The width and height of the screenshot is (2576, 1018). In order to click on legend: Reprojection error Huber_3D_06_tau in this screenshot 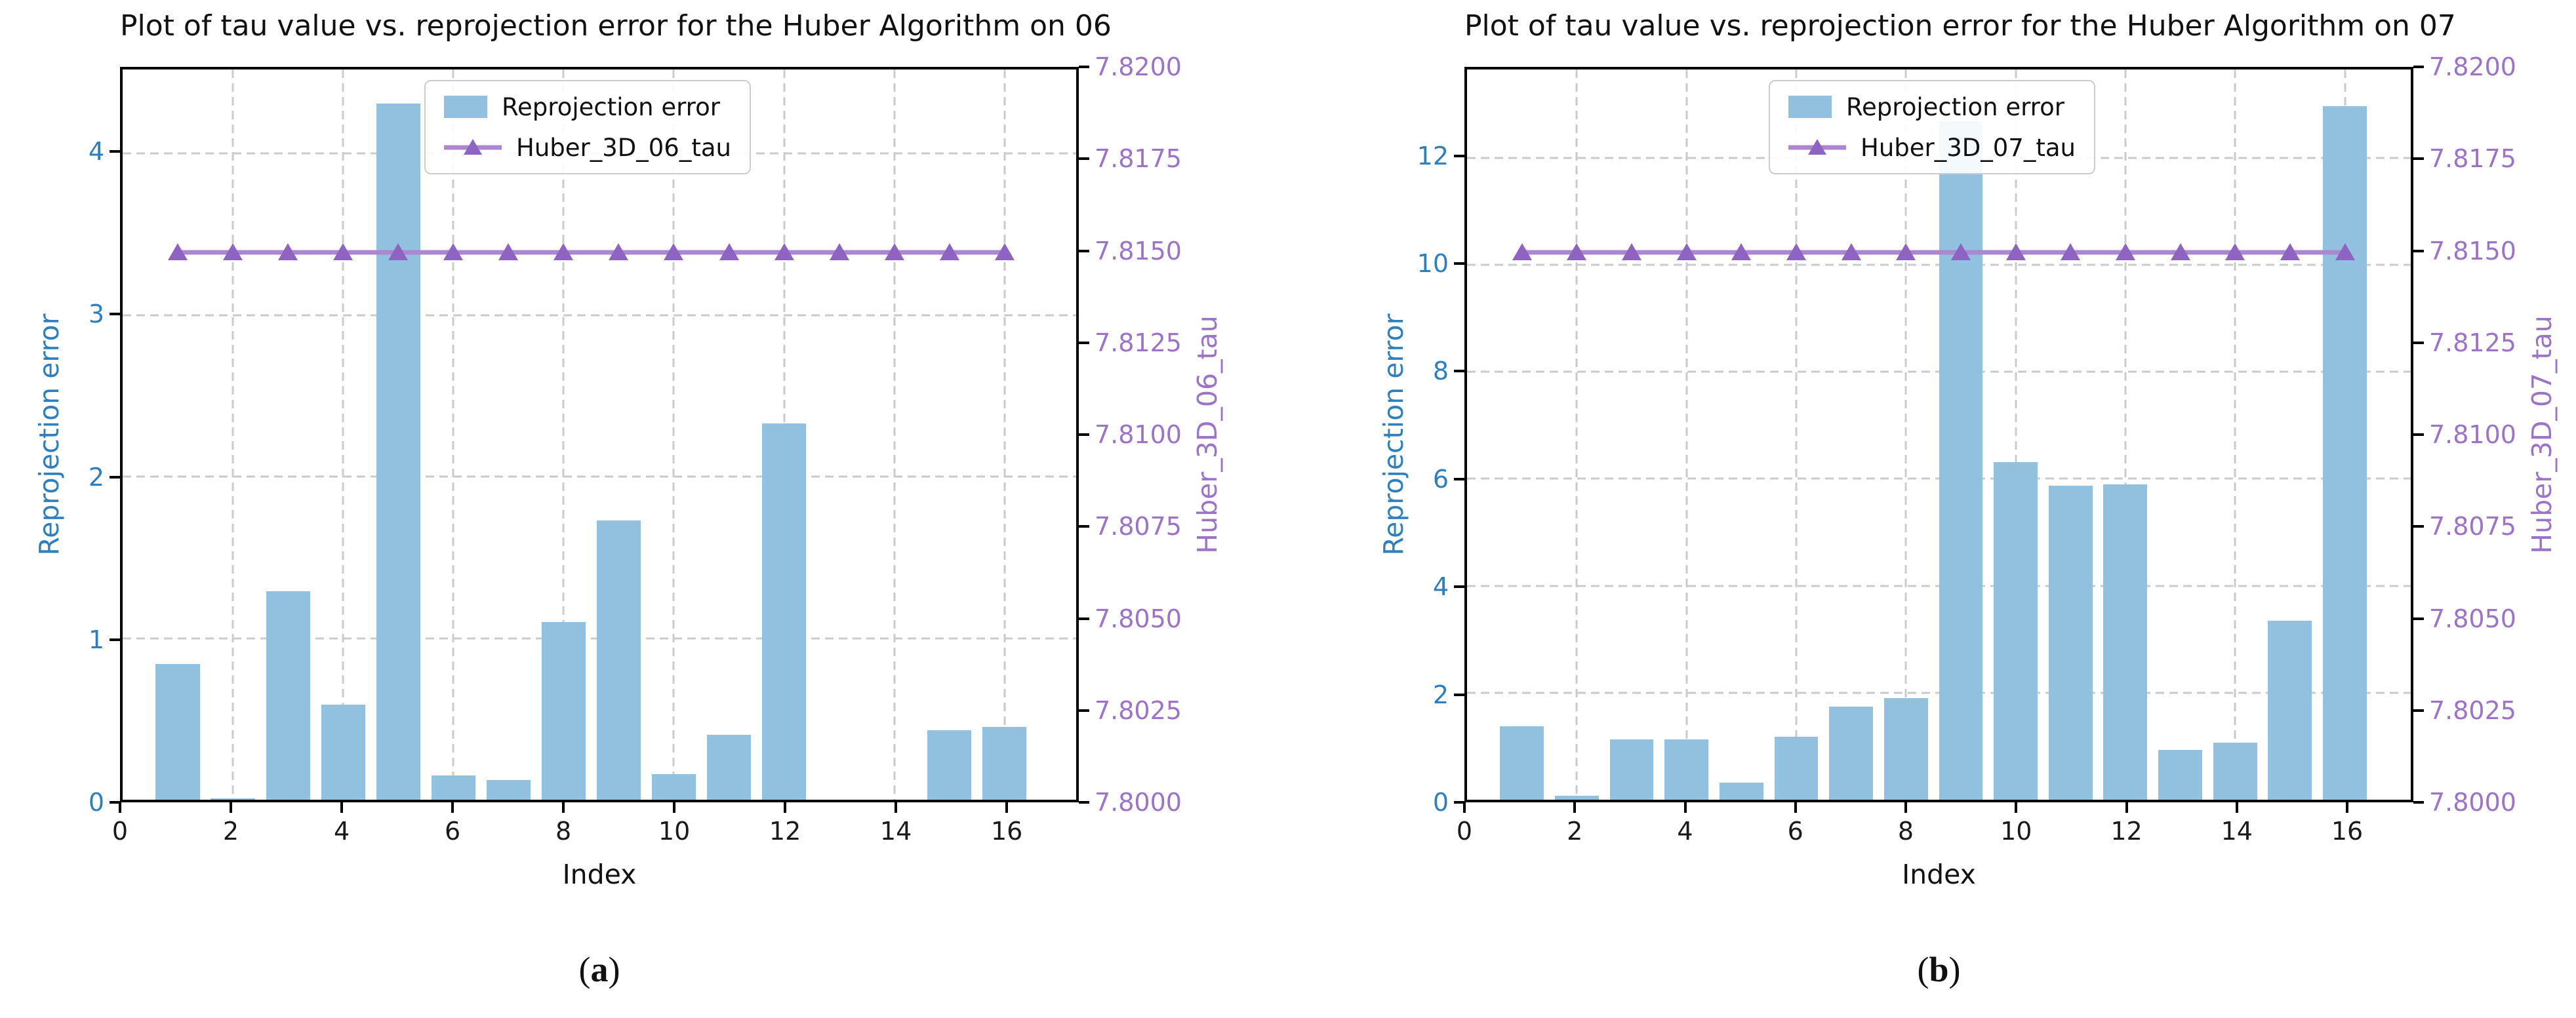, I will do `click(587, 127)`.